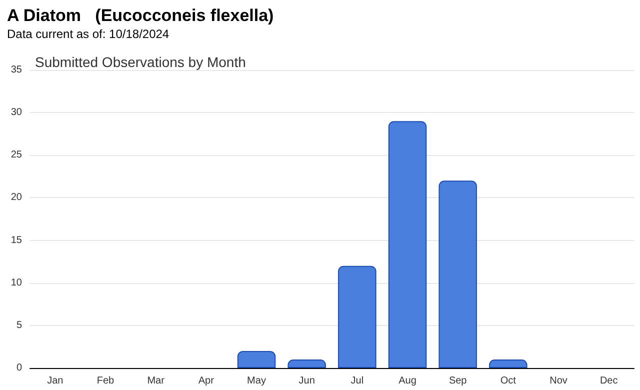  I want to click on y-tick-label: 10, so click(16, 282).